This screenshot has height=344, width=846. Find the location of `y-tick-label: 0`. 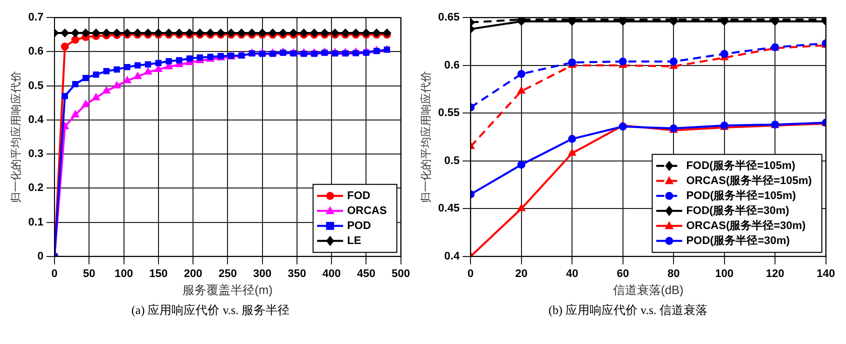

y-tick-label: 0 is located at coordinates (40, 256).